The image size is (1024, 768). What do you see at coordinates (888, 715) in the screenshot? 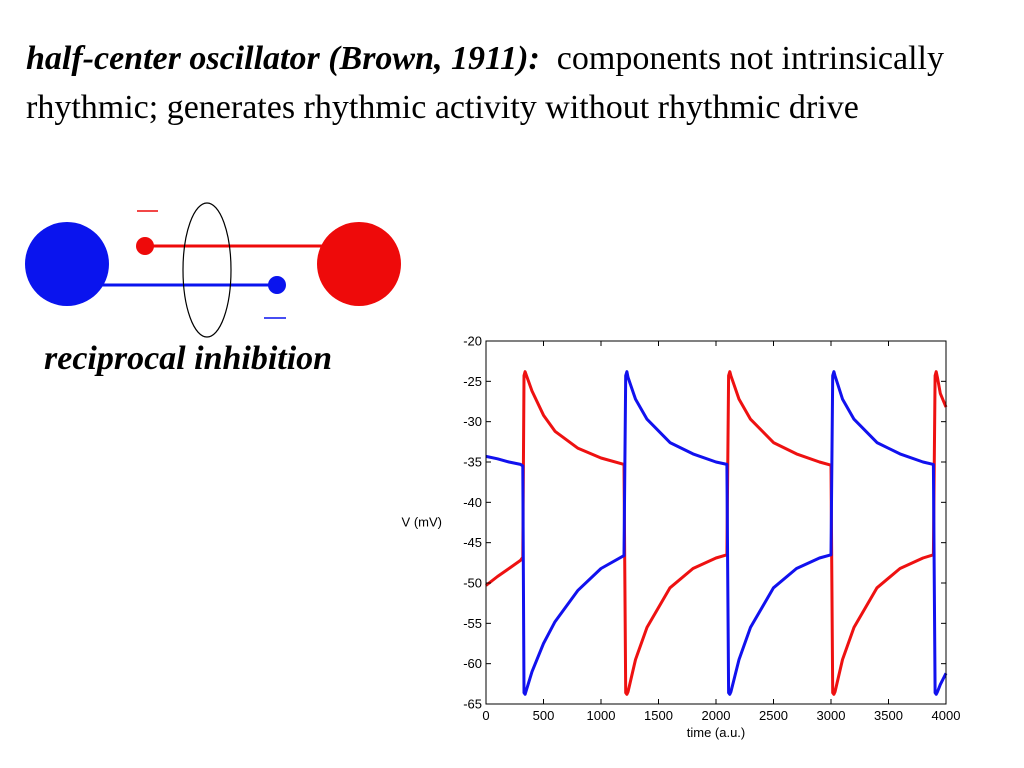
I see `x-tick-label: 3500` at bounding box center [888, 715].